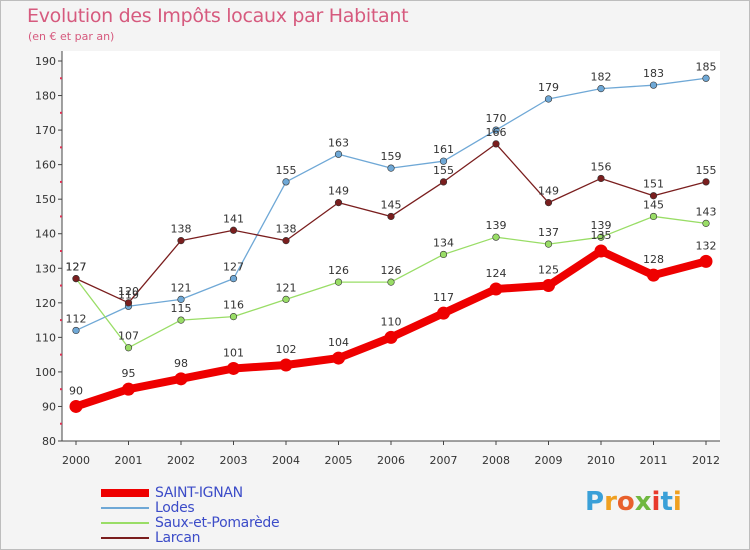 The width and height of the screenshot is (750, 550). Describe the element at coordinates (71, 36) in the screenshot. I see `chart-subtitle: (en € et par an)` at that location.